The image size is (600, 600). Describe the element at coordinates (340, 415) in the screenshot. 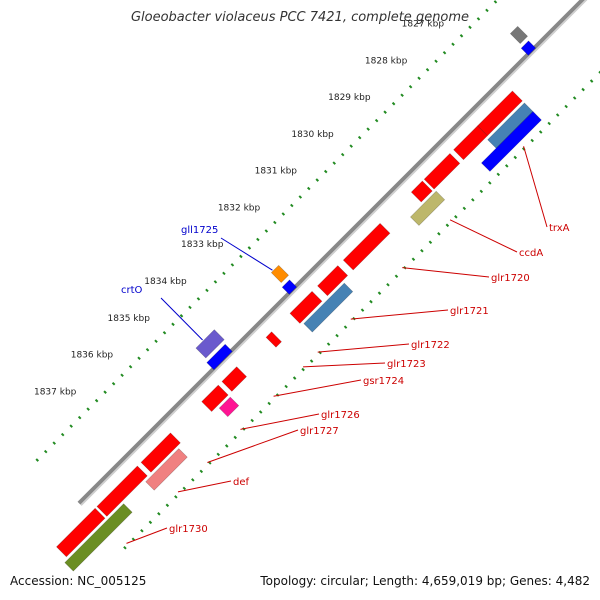

I see `gene-label-glr1726: glr1726` at that location.